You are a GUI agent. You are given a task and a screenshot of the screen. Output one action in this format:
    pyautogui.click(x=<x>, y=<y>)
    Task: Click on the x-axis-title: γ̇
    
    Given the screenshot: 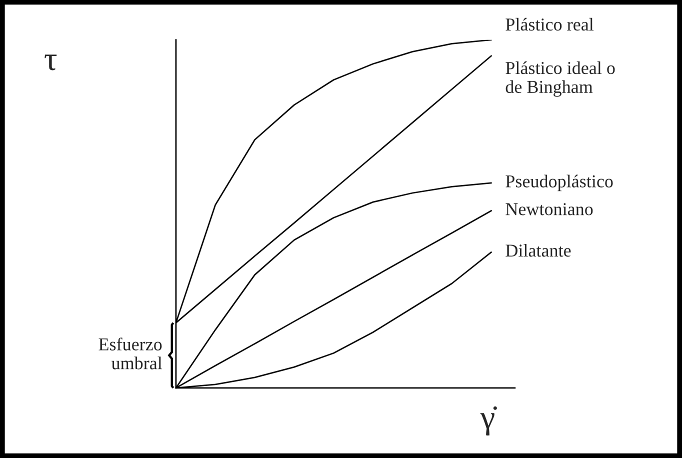 What is the action you would take?
    pyautogui.click(x=488, y=421)
    